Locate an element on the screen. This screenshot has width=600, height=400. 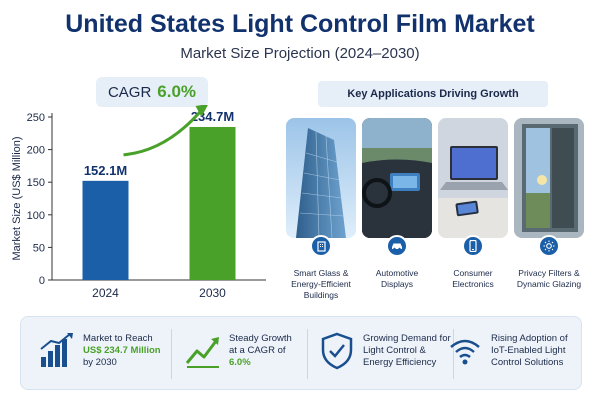
highlight-steady-growth: Steady Growth at a CAGR of 6.0% is located at coordinates (260, 350).